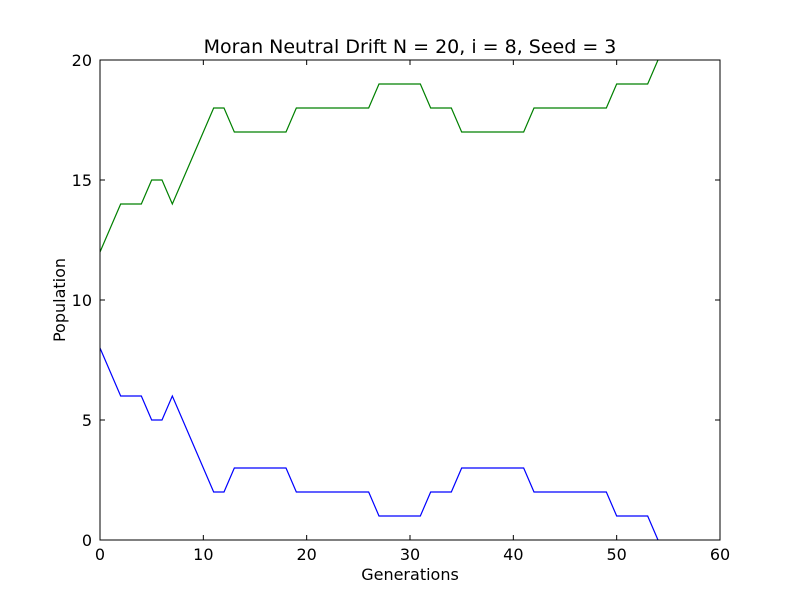 The height and width of the screenshot is (600, 800). I want to click on x-tick-label: 60, so click(720, 554).